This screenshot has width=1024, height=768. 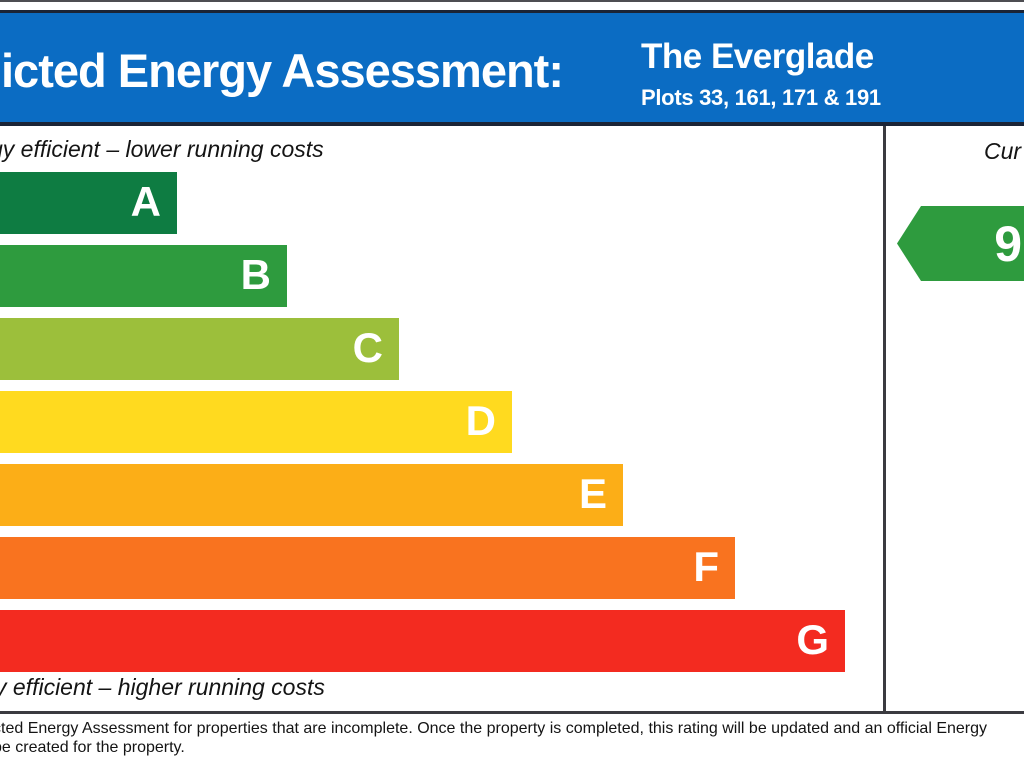 What do you see at coordinates (592, 494) in the screenshot?
I see `band-letter-e: E` at bounding box center [592, 494].